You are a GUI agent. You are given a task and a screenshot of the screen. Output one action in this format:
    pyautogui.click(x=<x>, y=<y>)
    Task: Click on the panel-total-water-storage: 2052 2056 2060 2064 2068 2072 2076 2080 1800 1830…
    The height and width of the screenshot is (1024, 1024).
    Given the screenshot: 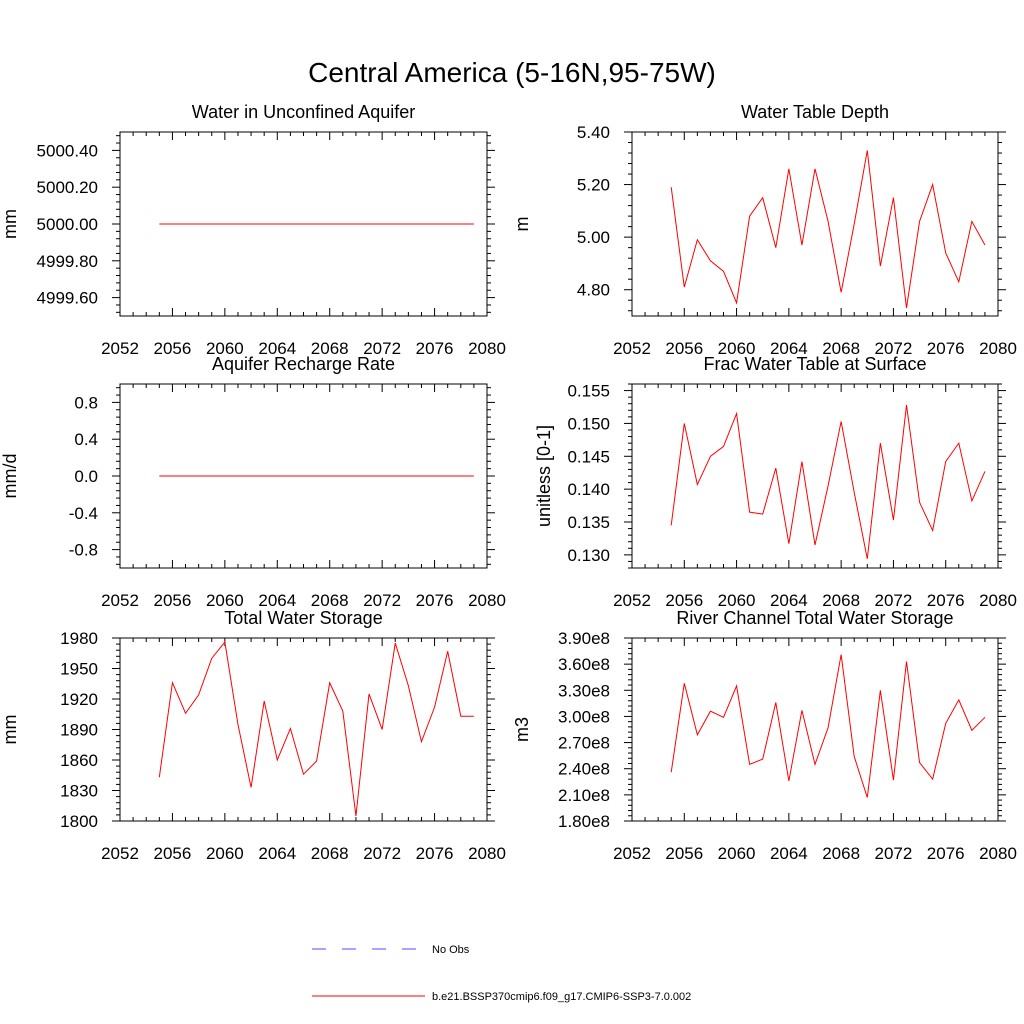 What is the action you would take?
    pyautogui.click(x=253, y=735)
    